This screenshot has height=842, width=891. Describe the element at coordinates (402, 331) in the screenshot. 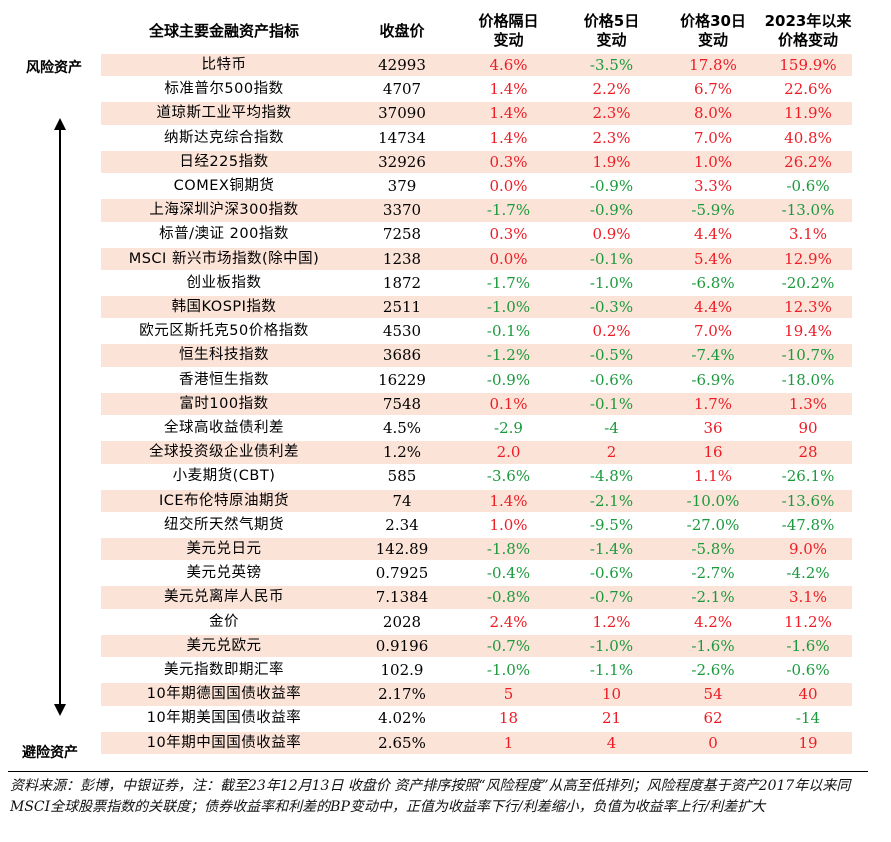

I see `close-price-cell: 4530` at that location.